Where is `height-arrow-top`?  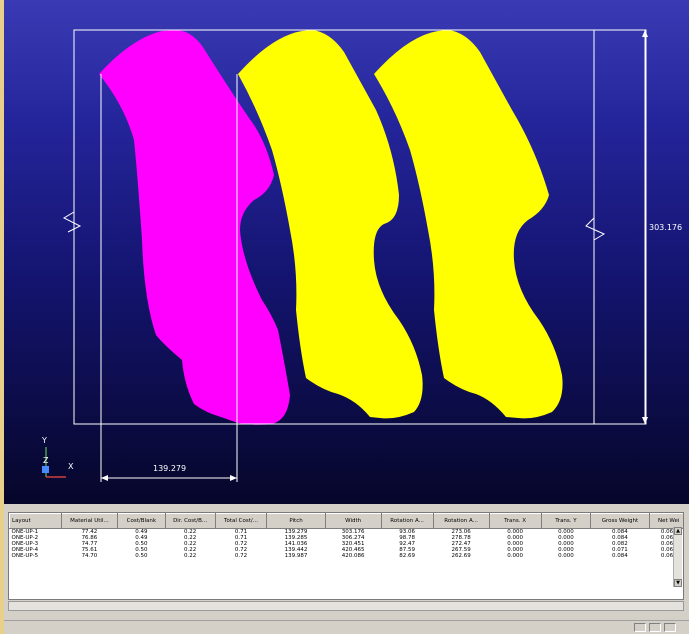 height-arrow-top is located at coordinates (645, 33).